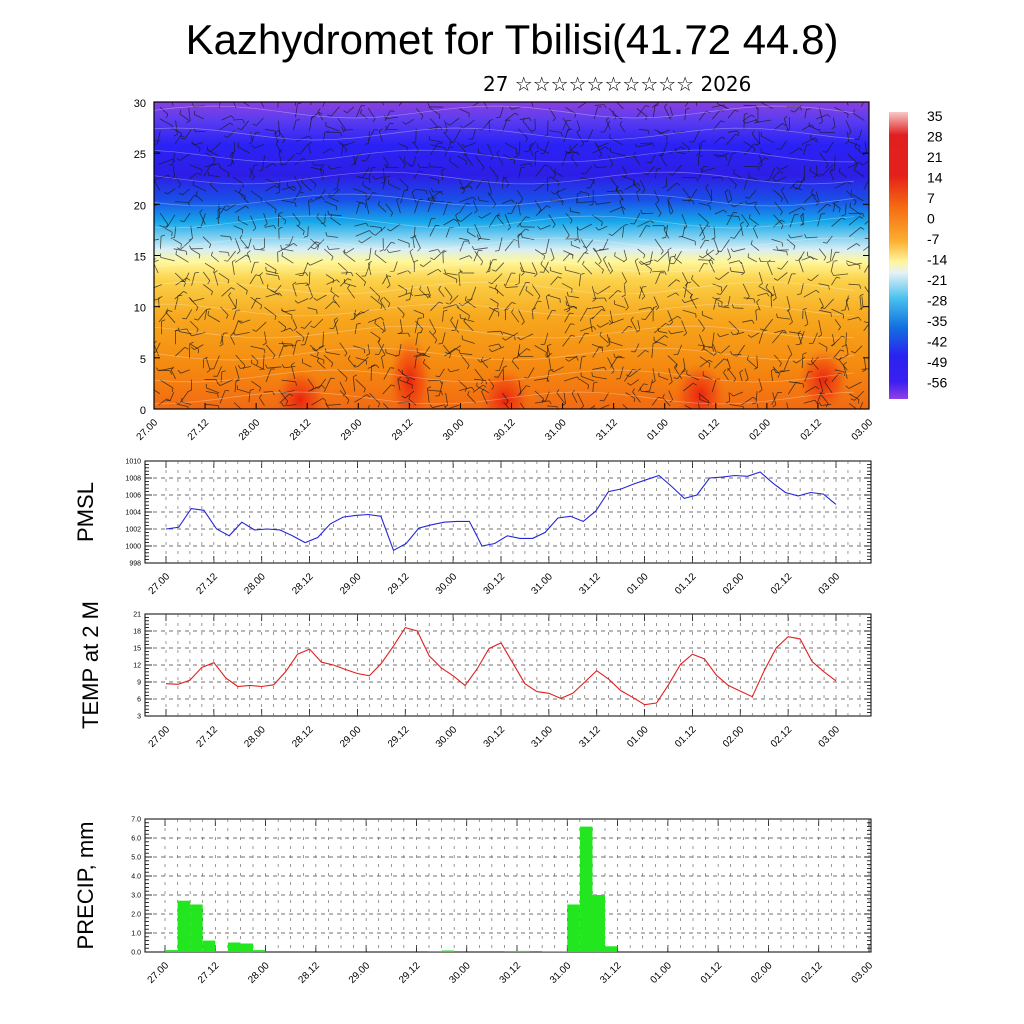 The image size is (1024, 1024). Describe the element at coordinates (135, 564) in the screenshot. I see `y-tick-label: 998` at that location.